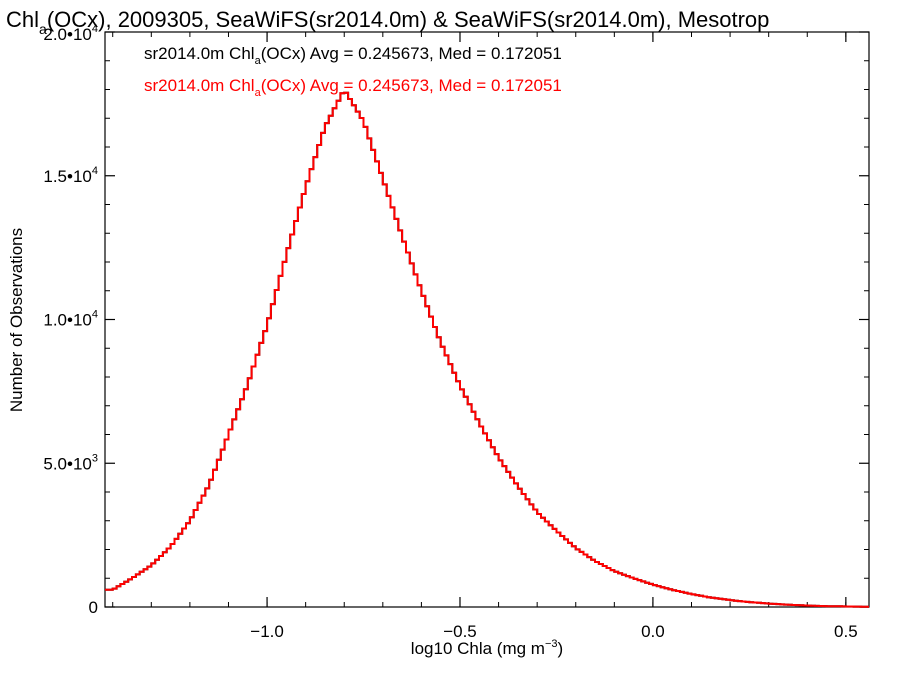  I want to click on x-axis-label: log10 Chla (mg m−3), so click(487, 648).